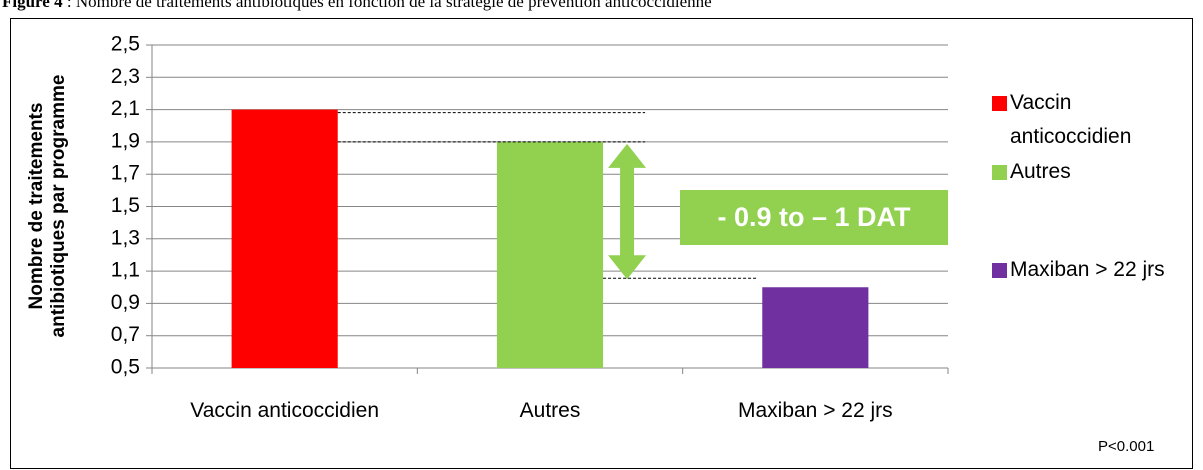 The width and height of the screenshot is (1203, 470). I want to click on note: P<0.001, so click(1126, 446).